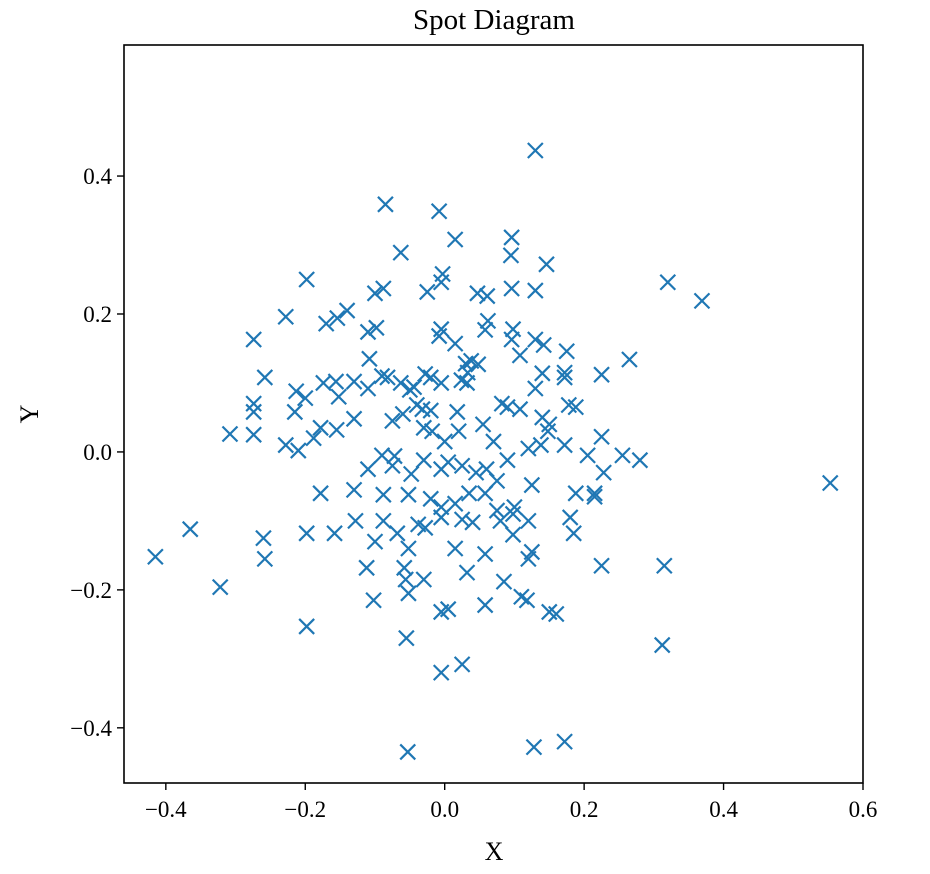 The image size is (930, 874). Describe the element at coordinates (97, 314) in the screenshot. I see `y-tick-label: 0.2` at that location.